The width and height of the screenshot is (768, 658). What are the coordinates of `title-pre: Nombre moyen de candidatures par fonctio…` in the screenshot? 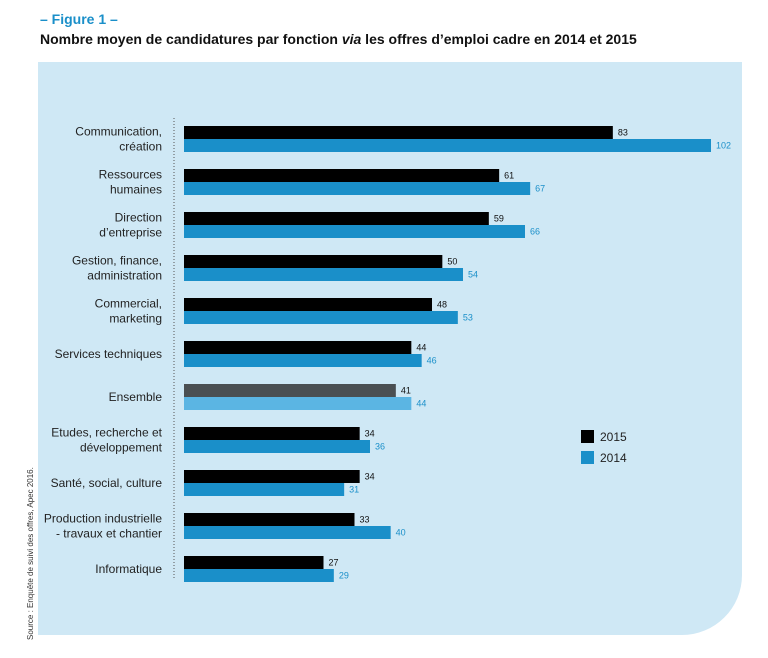 It's located at (191, 39).